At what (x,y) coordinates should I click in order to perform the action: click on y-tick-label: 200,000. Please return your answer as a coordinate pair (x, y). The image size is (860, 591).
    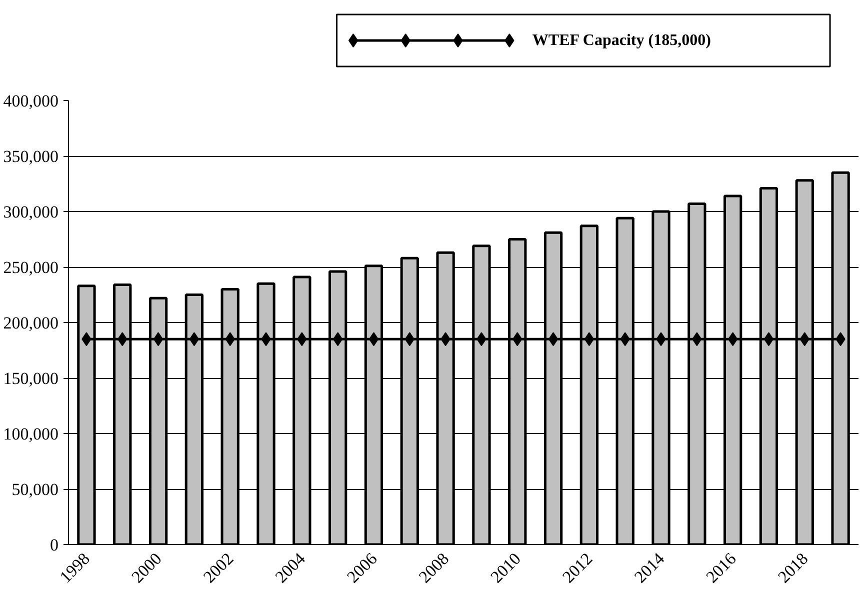
    Looking at the image, I should click on (30, 323).